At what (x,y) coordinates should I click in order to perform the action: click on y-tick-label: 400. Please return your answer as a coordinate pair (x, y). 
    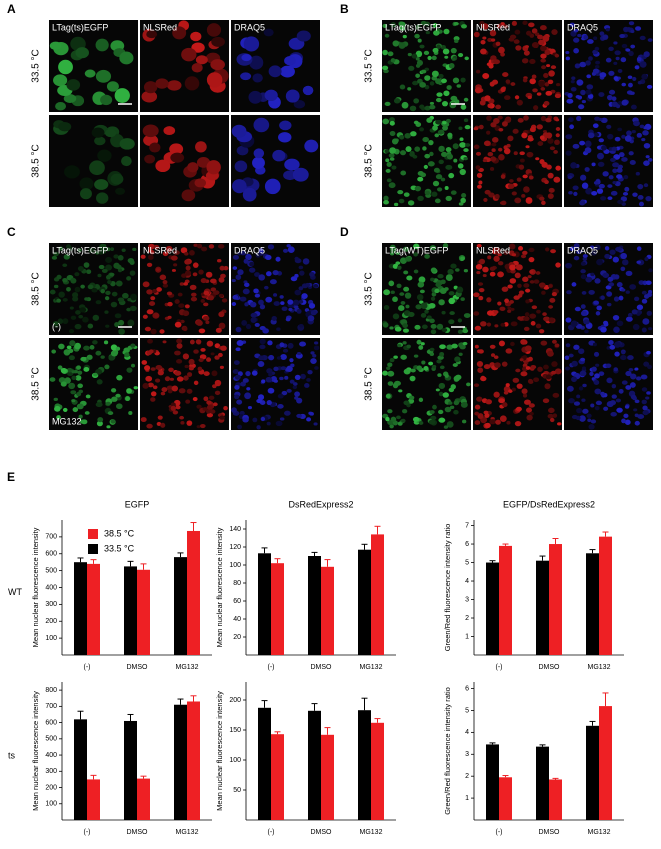
    Looking at the image, I should click on (51, 755).